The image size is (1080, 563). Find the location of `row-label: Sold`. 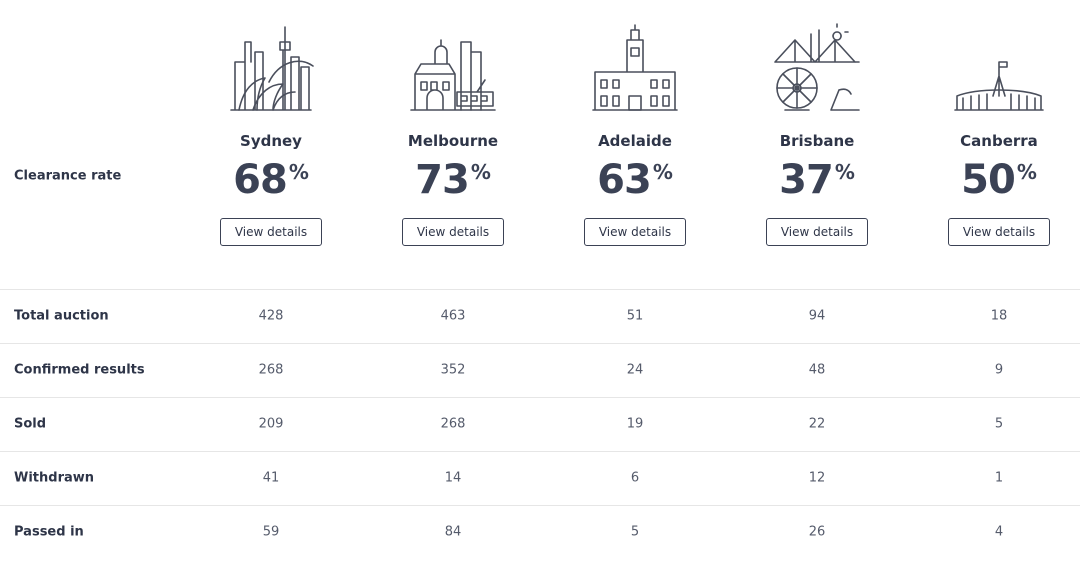

row-label: Sold is located at coordinates (30, 424).